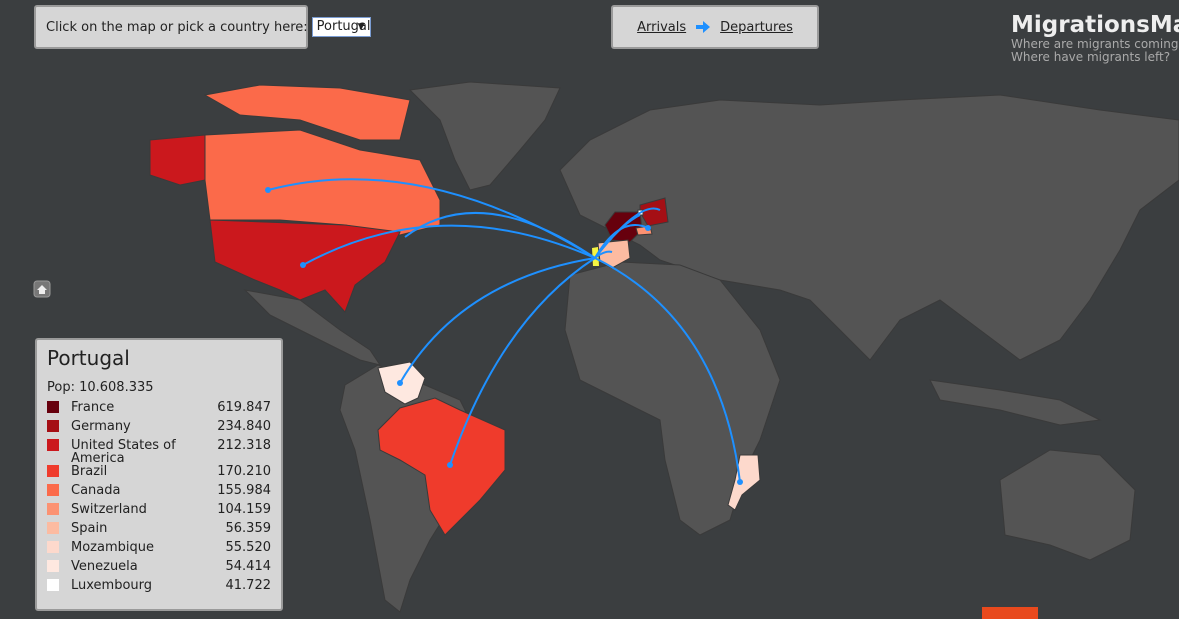 The height and width of the screenshot is (619, 1179). I want to click on indonesia, so click(1015, 402).